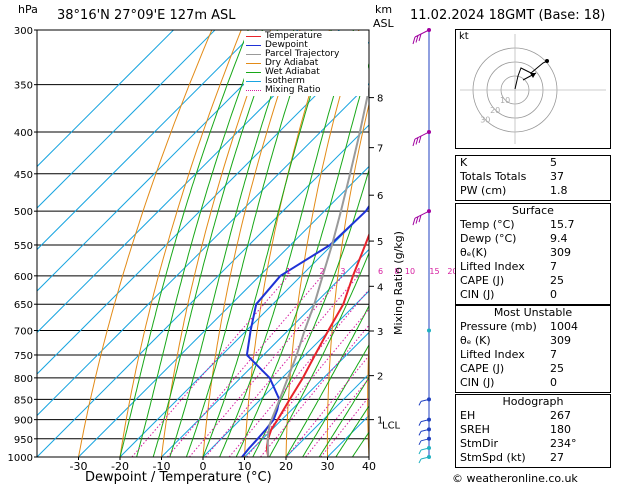  Describe the element at coordinates (380, 196) in the screenshot. I see `height-tick-label: 6` at that location.